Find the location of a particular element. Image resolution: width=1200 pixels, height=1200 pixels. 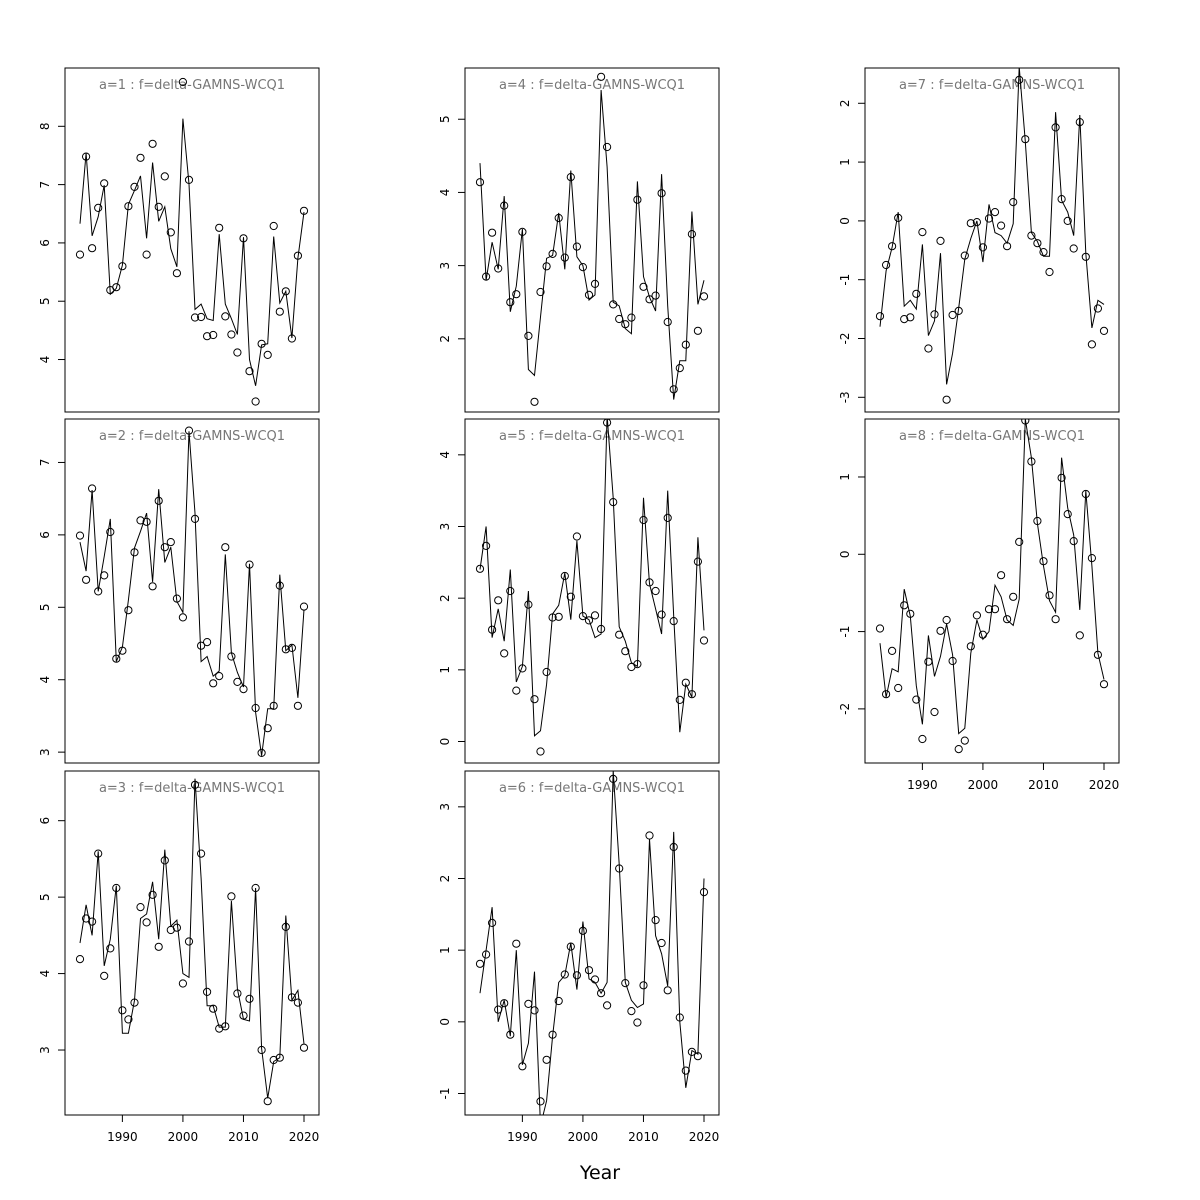

panel-5-title: a=5 : f=delta-GAMNS-WCQ1 is located at coordinates (592, 436).